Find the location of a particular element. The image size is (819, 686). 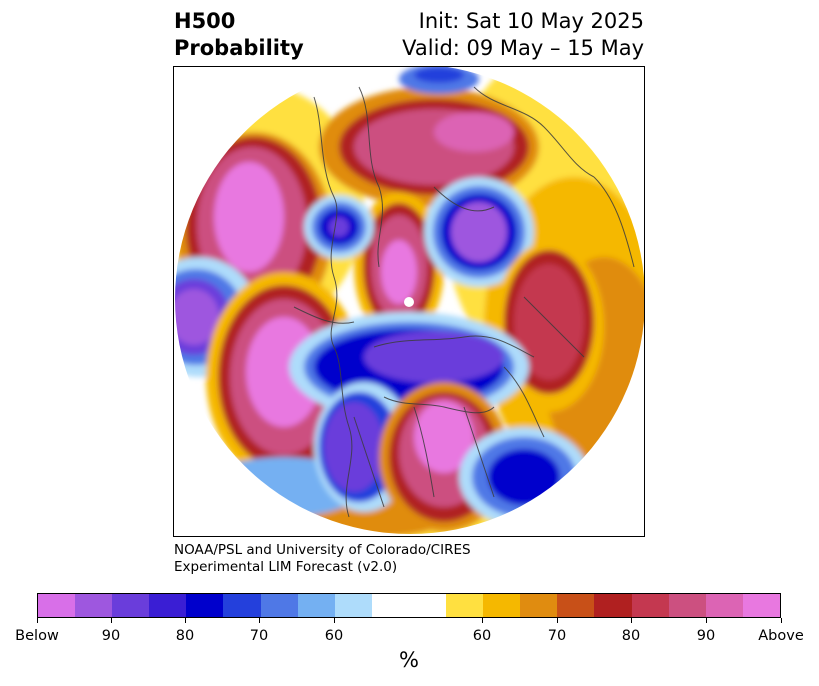

map-title: H500 Probability is located at coordinates (239, 35).